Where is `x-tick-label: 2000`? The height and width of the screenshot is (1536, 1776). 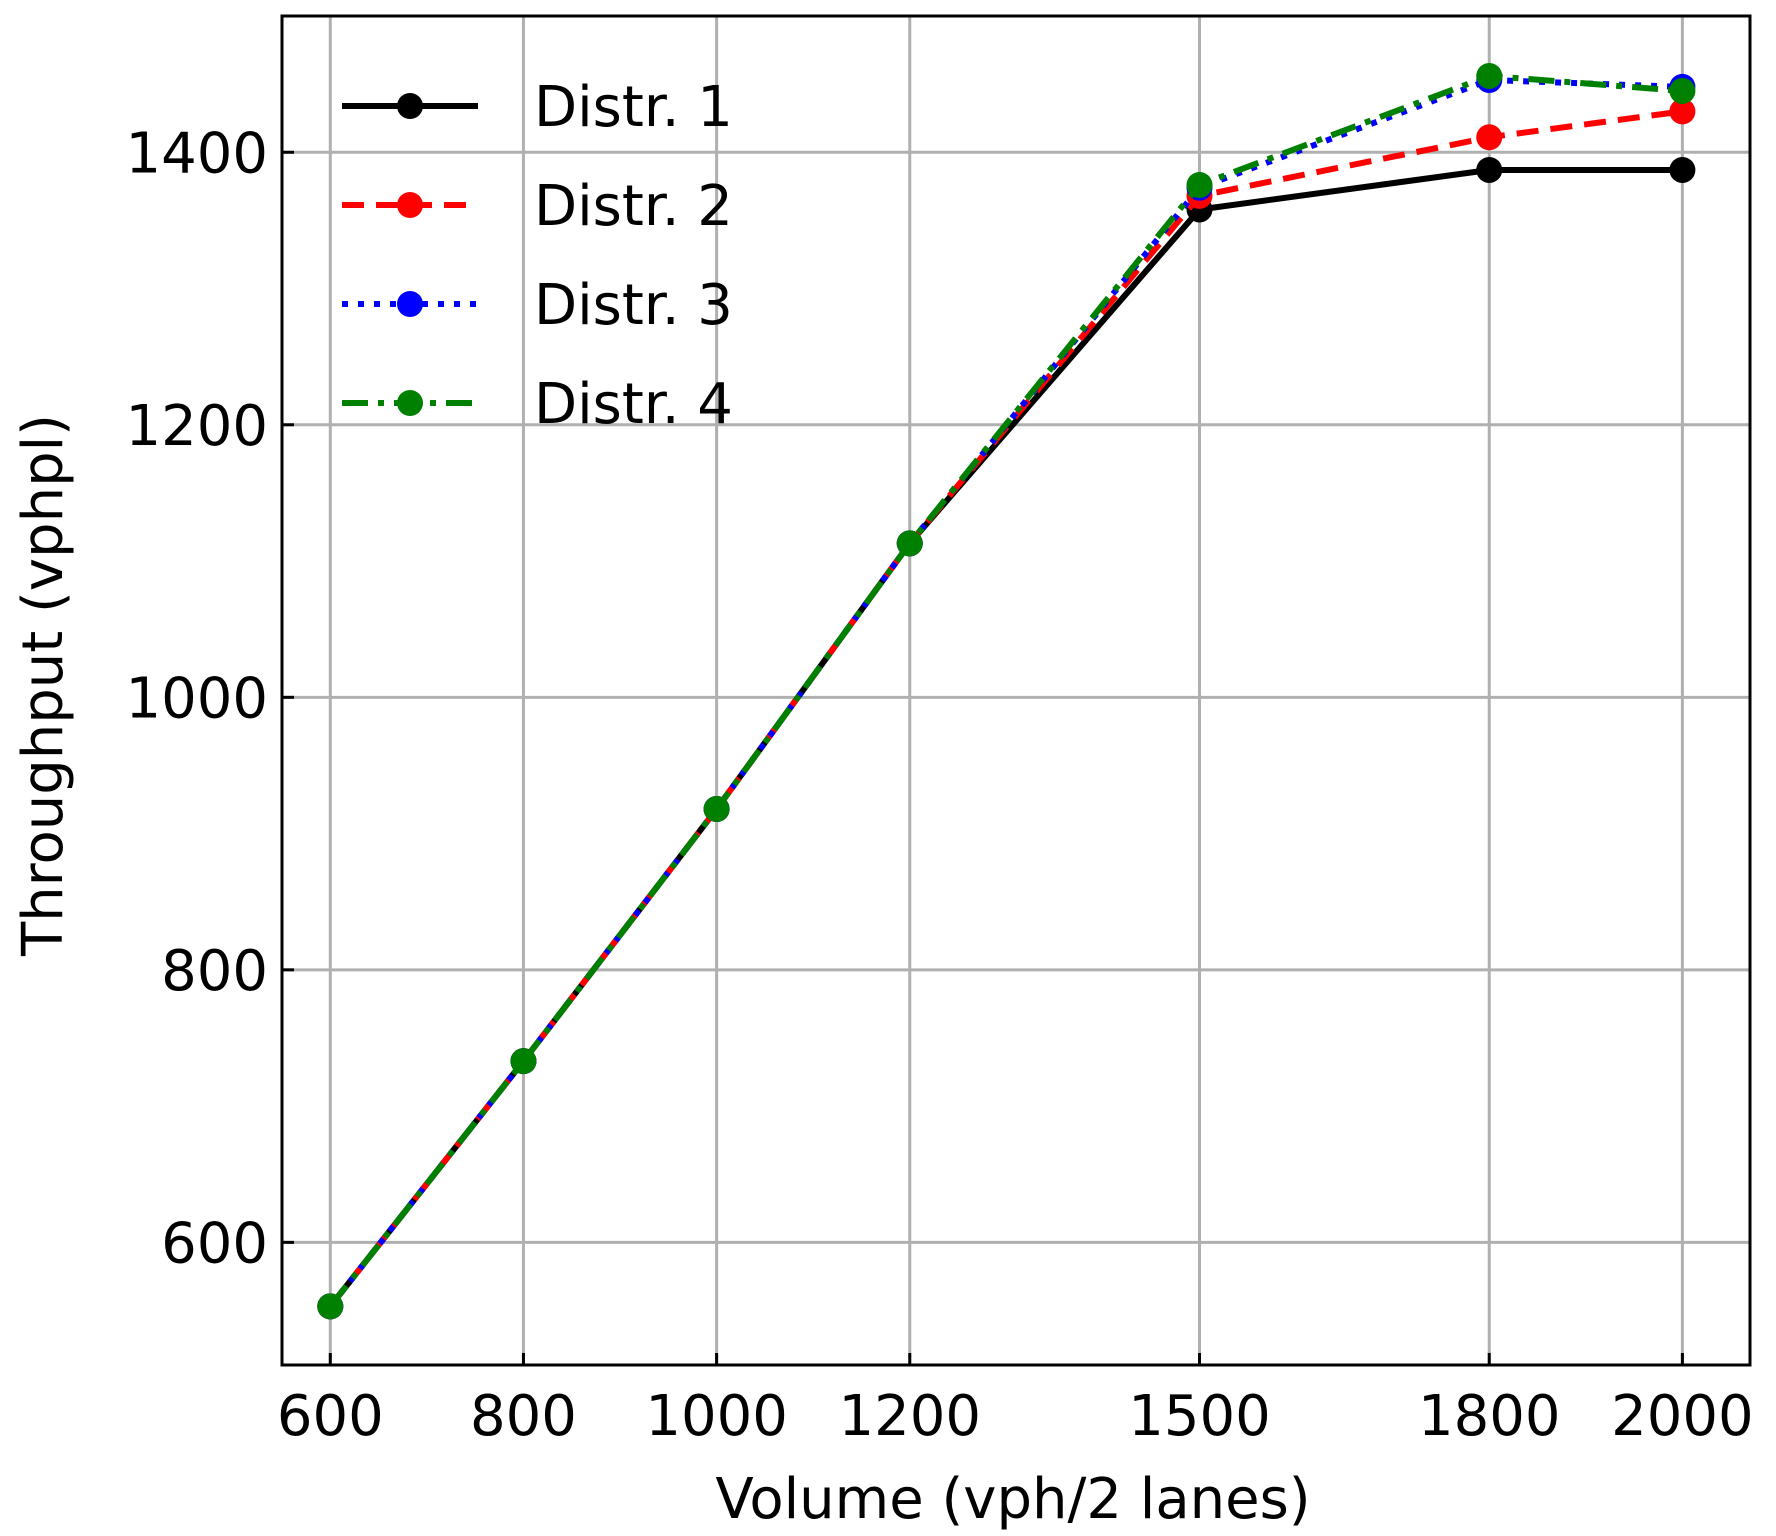 x-tick-label: 2000 is located at coordinates (1682, 1416).